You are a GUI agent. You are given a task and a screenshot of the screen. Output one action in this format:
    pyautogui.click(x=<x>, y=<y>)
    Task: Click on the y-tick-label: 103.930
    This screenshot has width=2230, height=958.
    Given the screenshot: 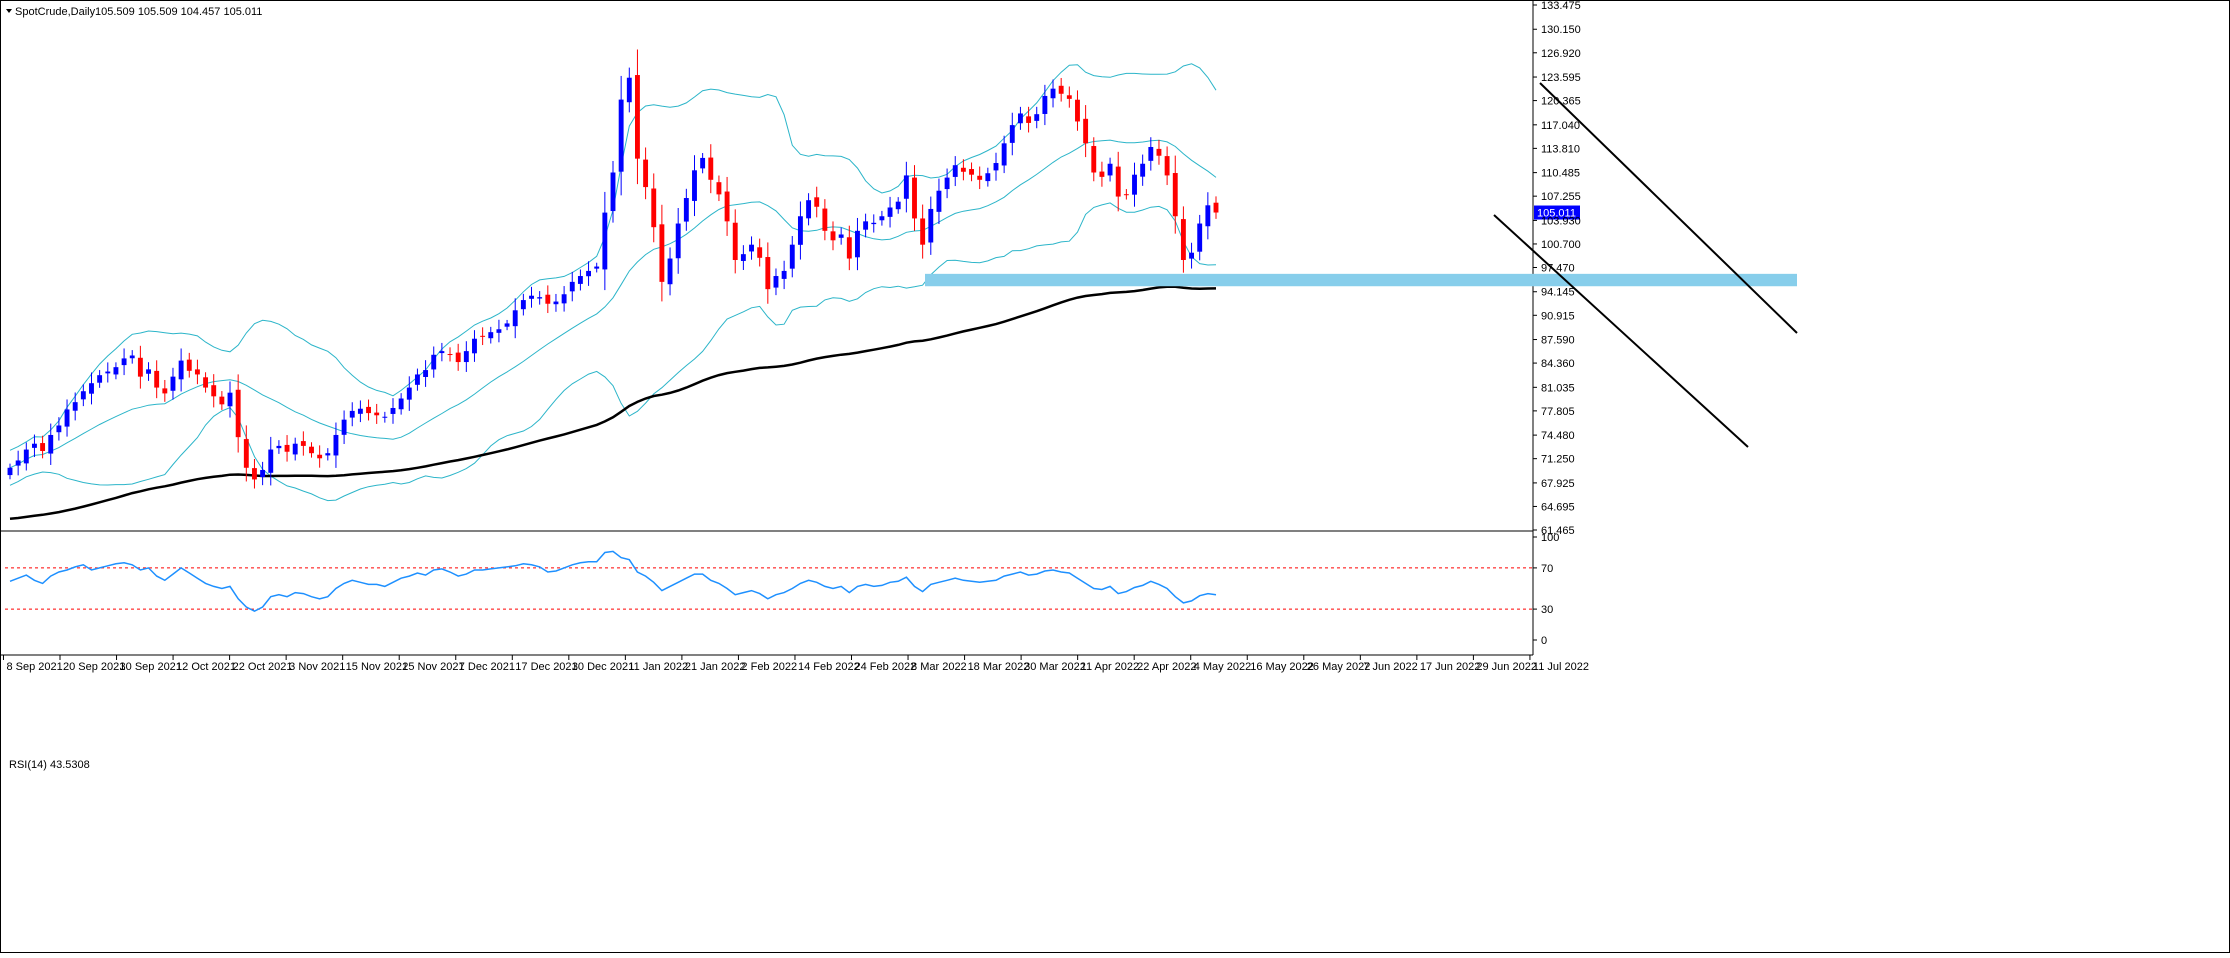 What is the action you would take?
    pyautogui.click(x=1561, y=221)
    